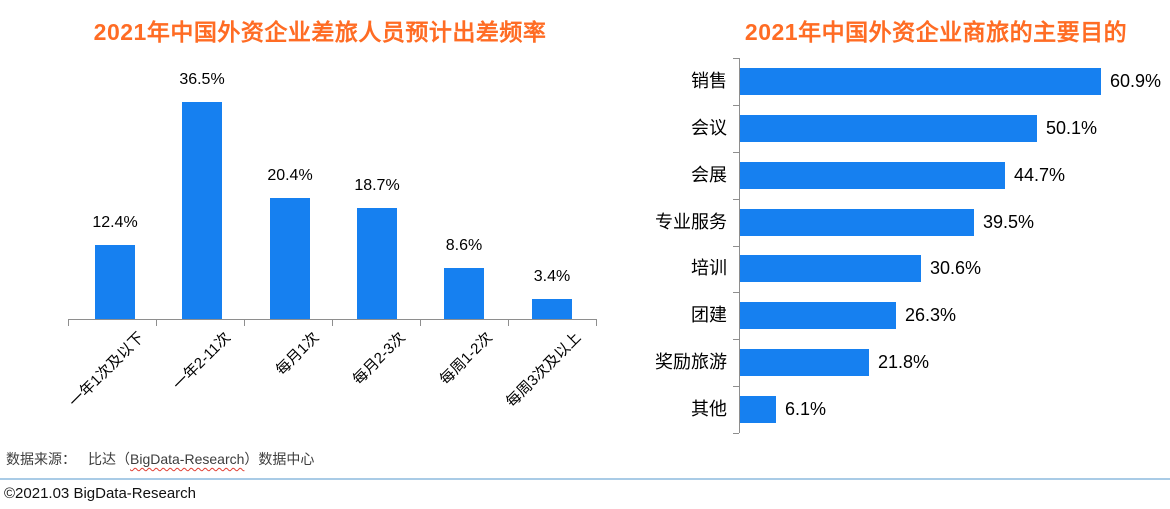  What do you see at coordinates (552, 309) in the screenshot?
I see `bar-每周3次及以上` at bounding box center [552, 309].